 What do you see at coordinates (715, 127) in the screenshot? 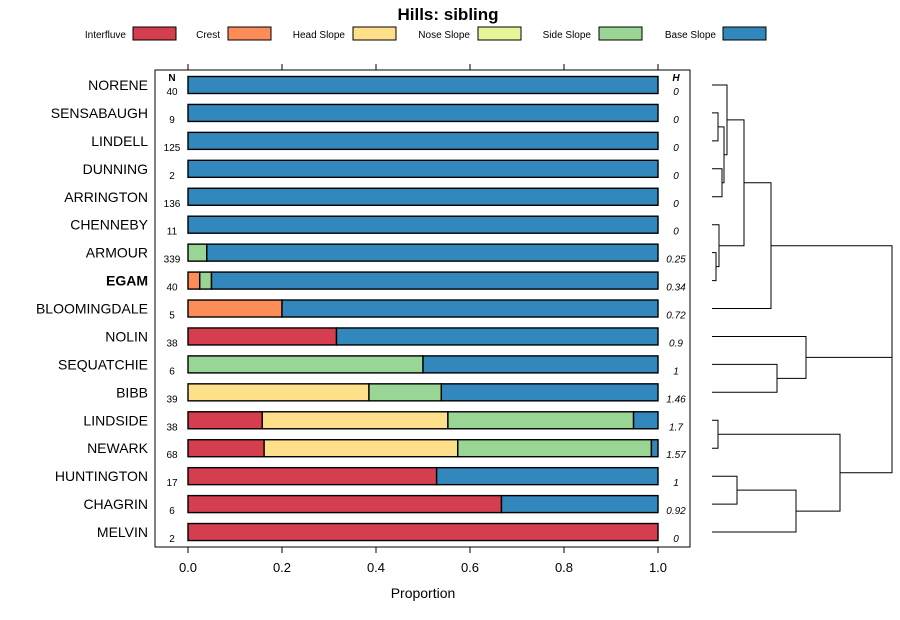
I see `dendrogram-link-a` at bounding box center [715, 127].